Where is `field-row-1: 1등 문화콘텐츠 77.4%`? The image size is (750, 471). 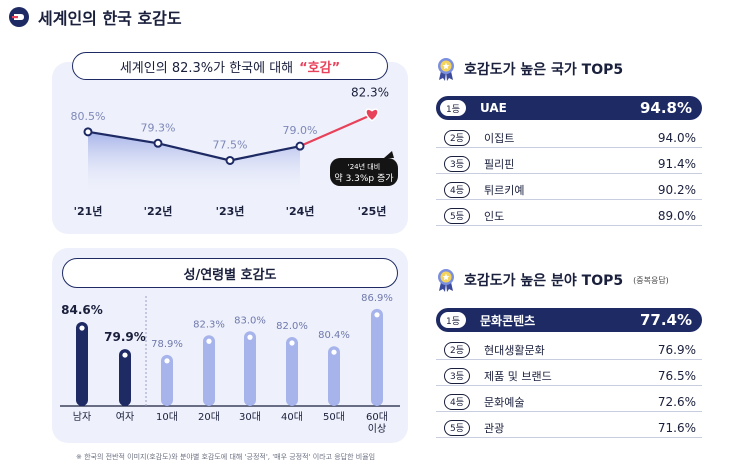
field-row-1: 1등 문화콘텐츠 77.4% is located at coordinates (569, 320).